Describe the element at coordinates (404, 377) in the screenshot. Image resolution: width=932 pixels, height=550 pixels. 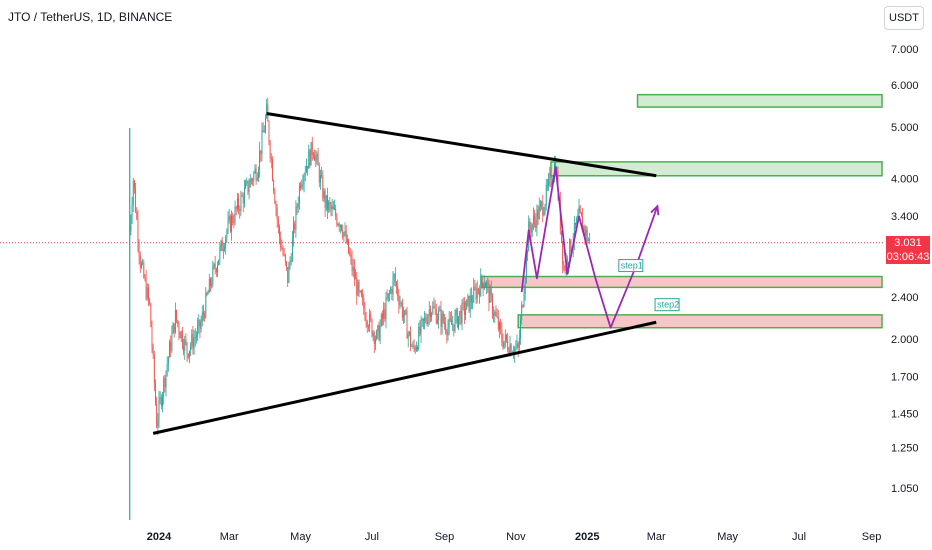
I see `lower-trendline` at that location.